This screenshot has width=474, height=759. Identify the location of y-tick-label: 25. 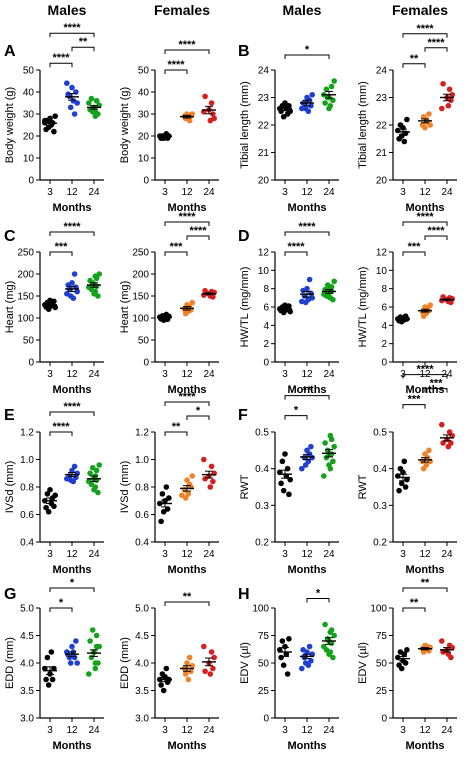
(264, 691).